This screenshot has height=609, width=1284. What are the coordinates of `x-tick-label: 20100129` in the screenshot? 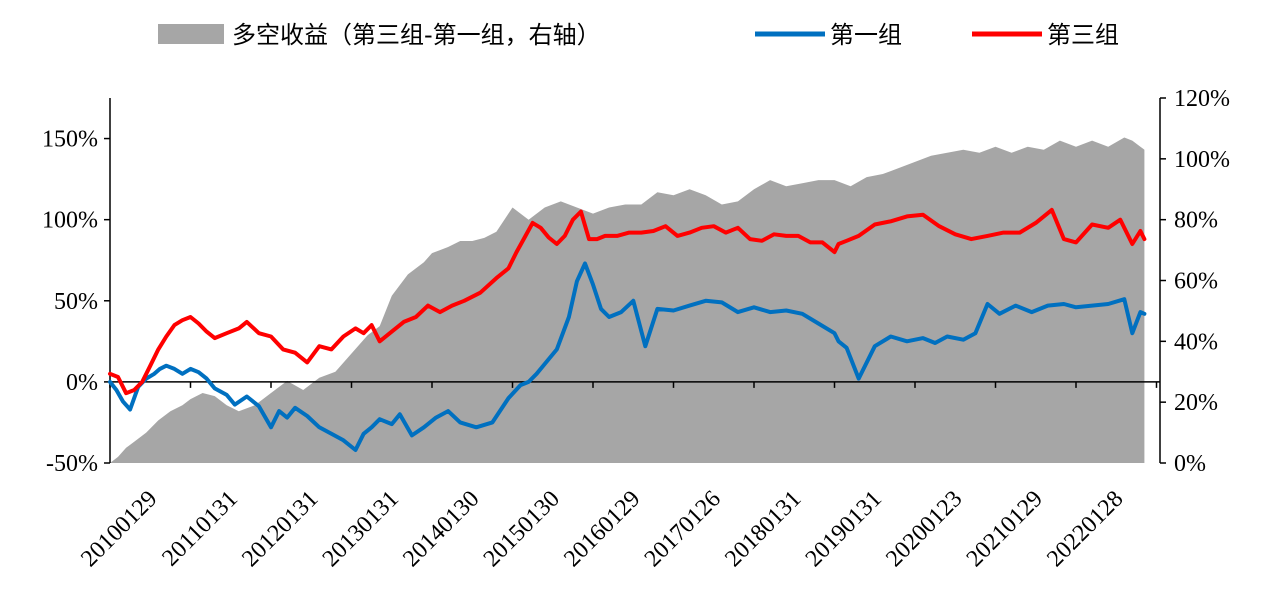 It's located at (119, 529).